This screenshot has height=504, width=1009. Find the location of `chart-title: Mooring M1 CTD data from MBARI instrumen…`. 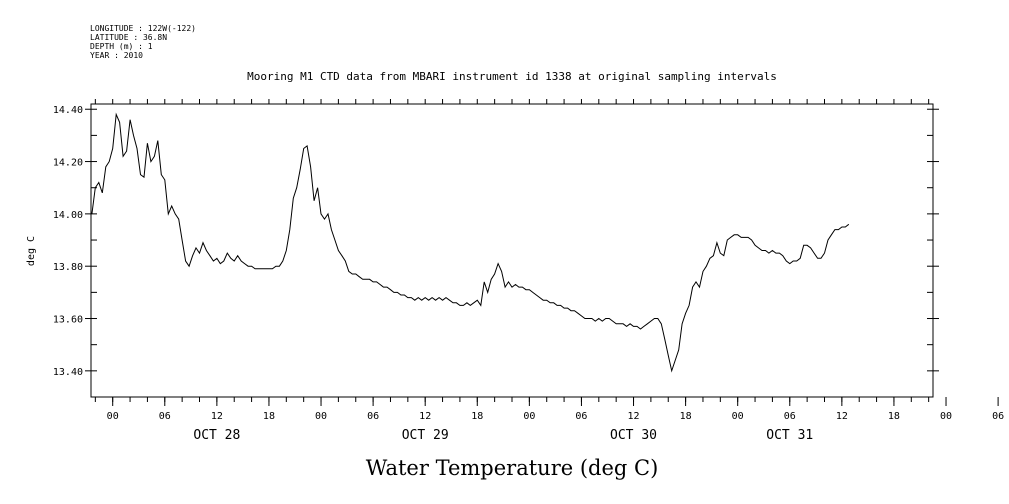

chart-title: Mooring M1 CTD data from MBARI instrumen… is located at coordinates (512, 76).